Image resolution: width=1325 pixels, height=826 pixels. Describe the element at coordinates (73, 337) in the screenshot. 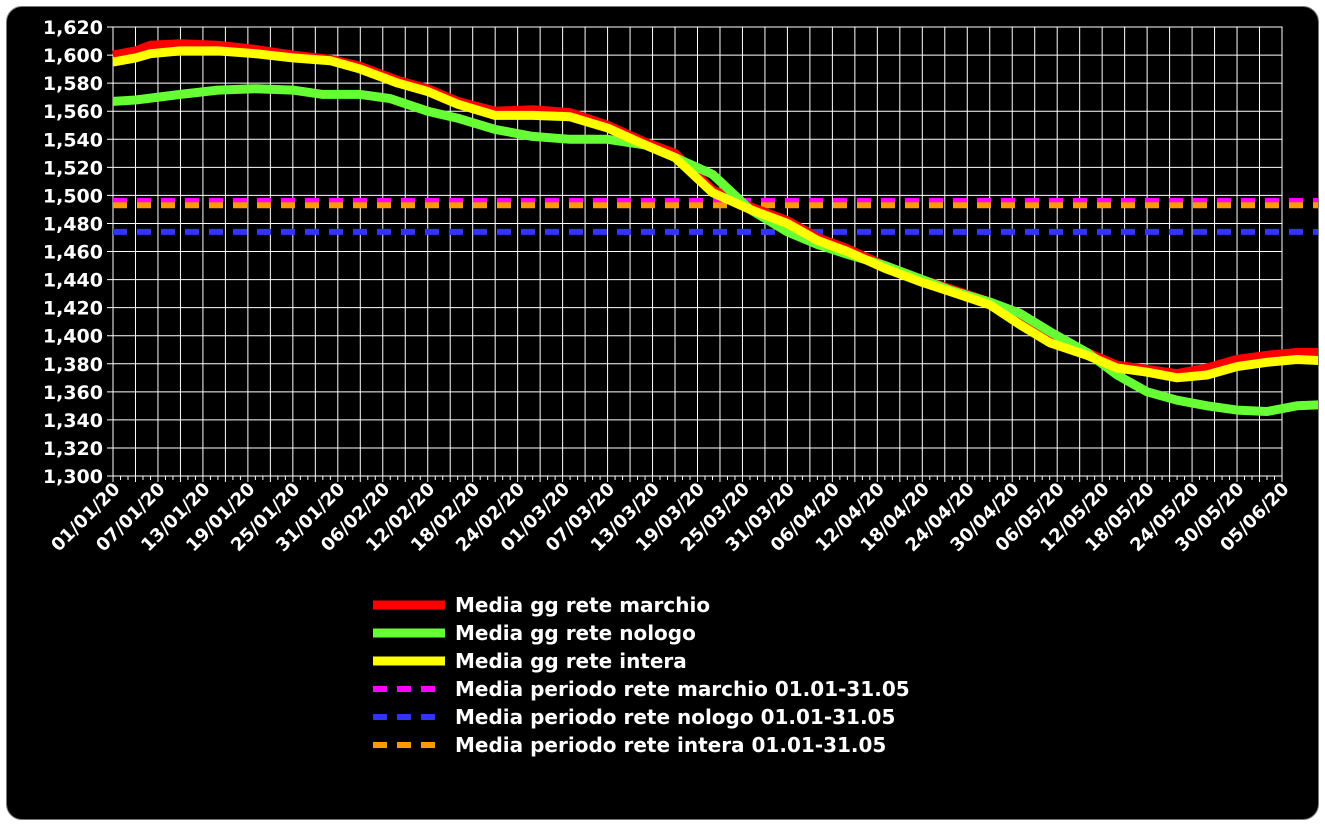

I see `y-tick-label: 1,400` at that location.